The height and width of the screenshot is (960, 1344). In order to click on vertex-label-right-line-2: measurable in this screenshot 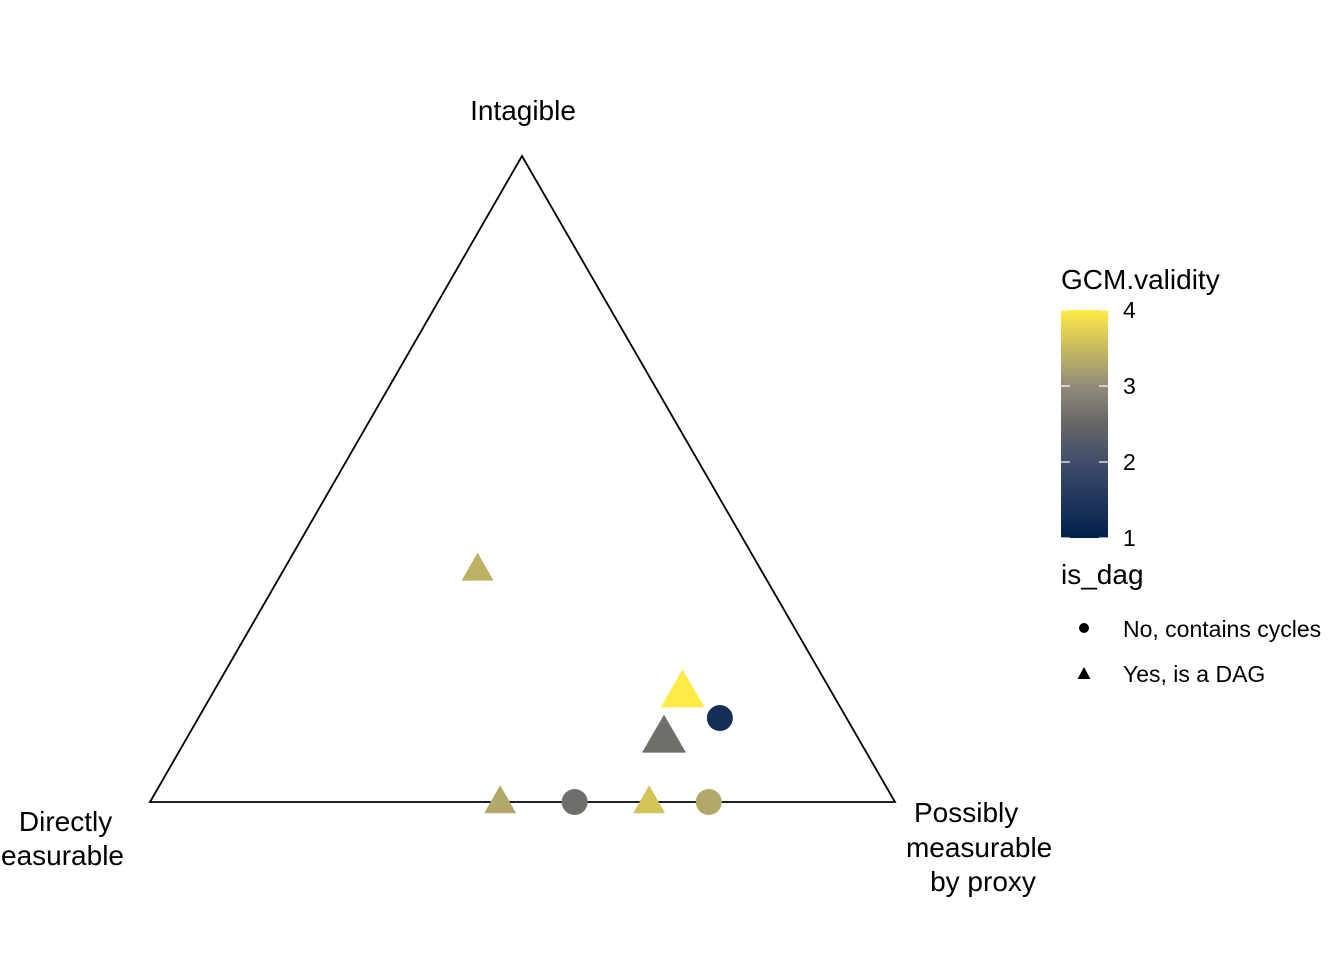, I will do `click(979, 847)`.